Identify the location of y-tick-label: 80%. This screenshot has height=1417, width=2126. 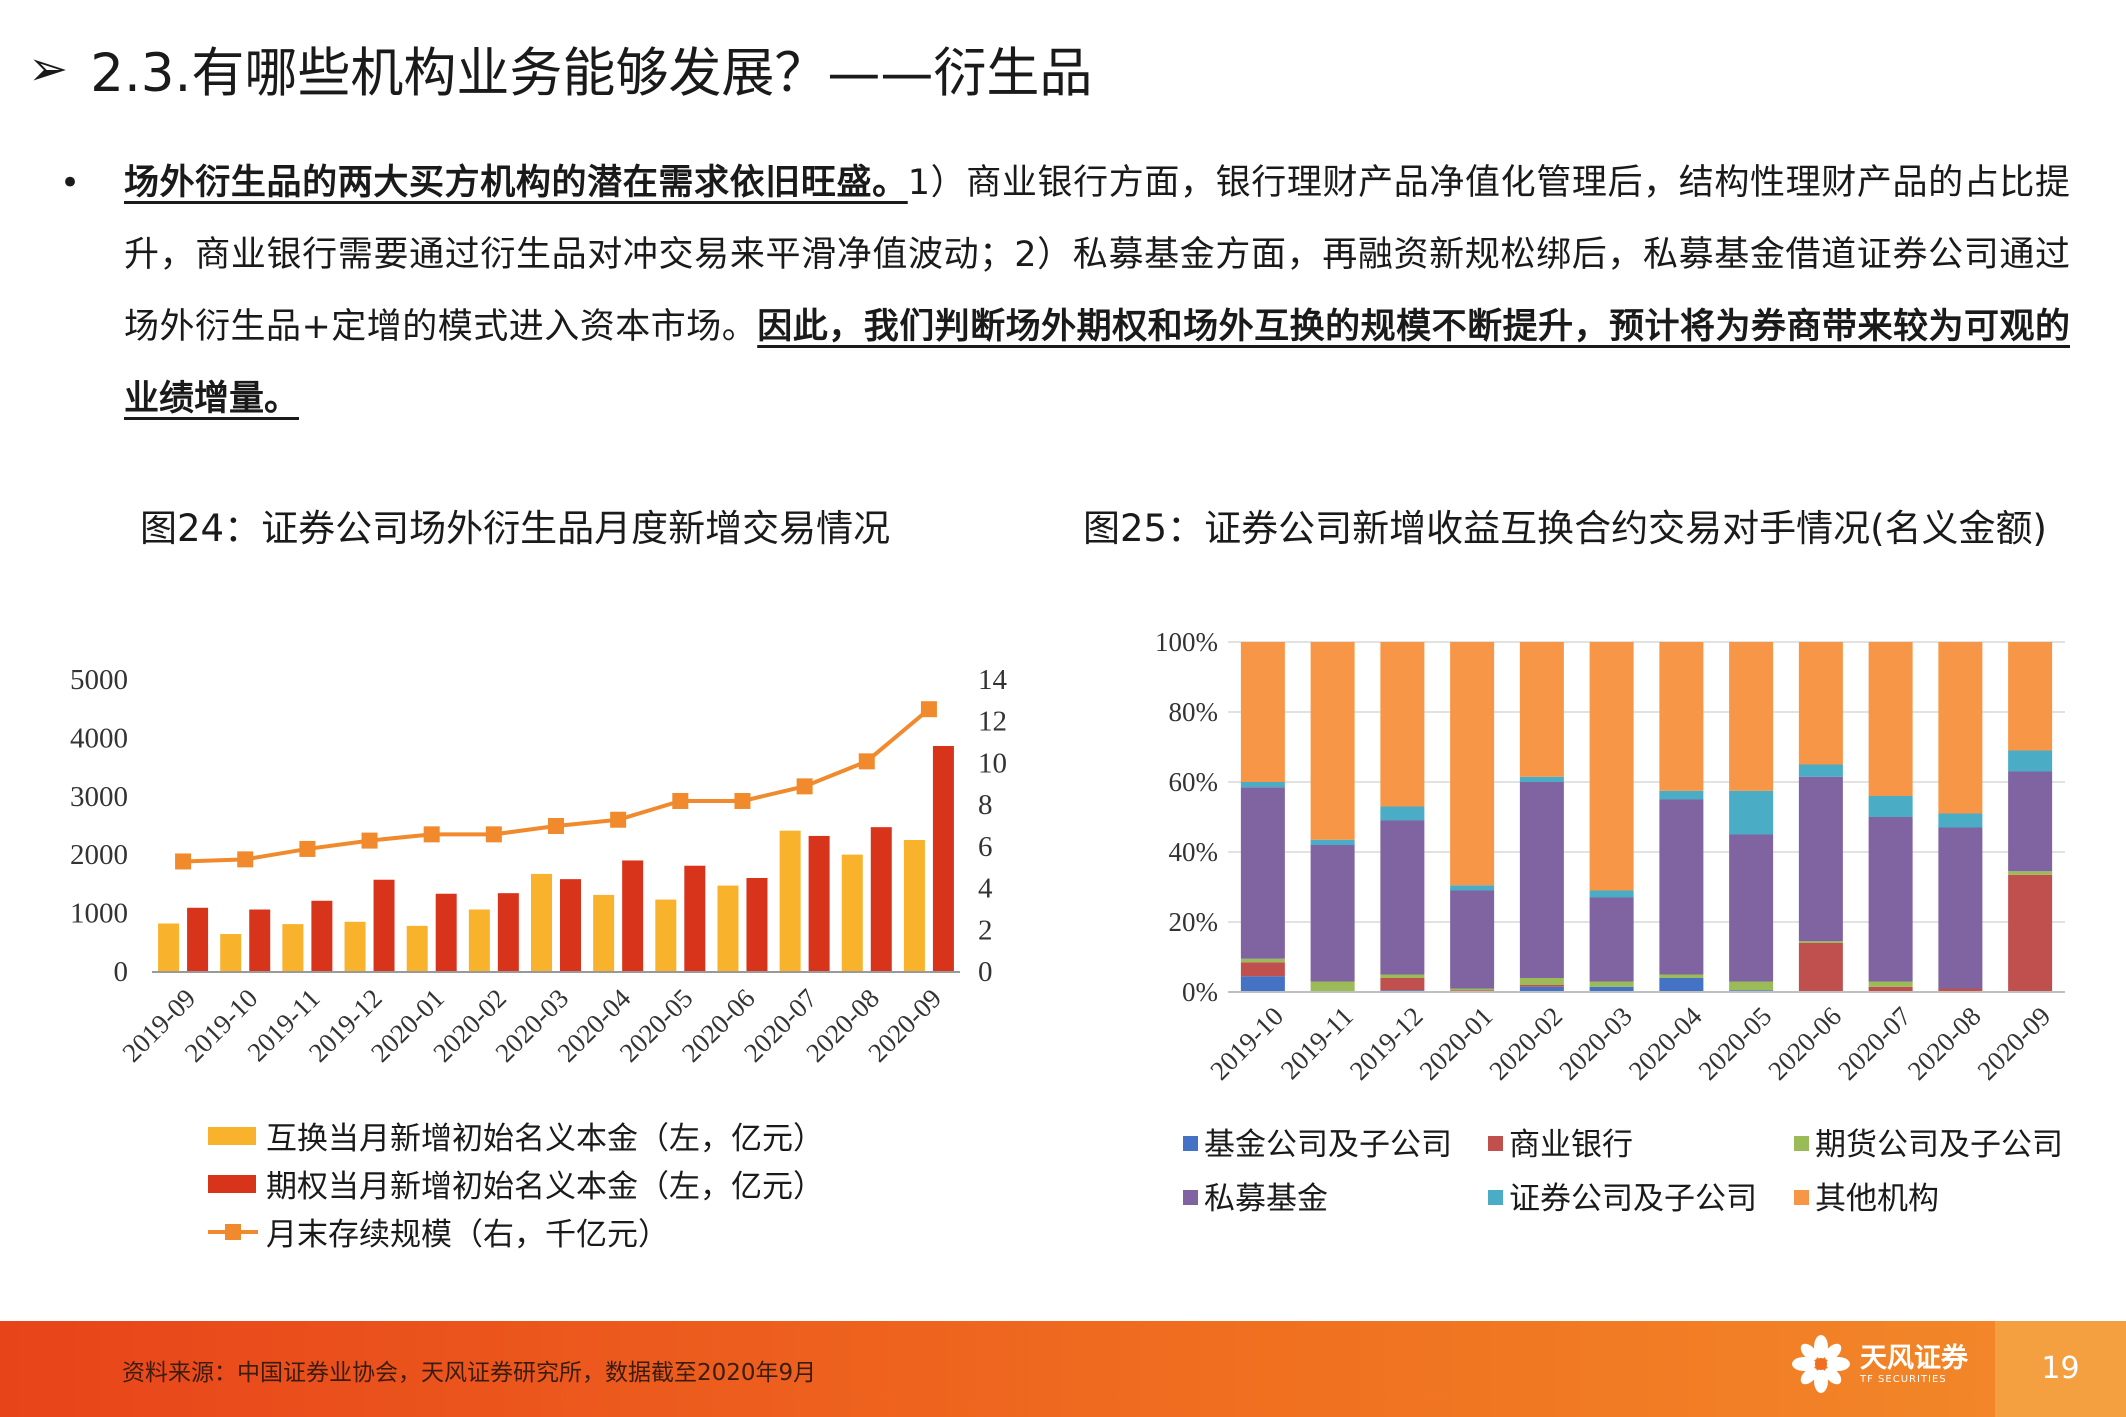
(1194, 712).